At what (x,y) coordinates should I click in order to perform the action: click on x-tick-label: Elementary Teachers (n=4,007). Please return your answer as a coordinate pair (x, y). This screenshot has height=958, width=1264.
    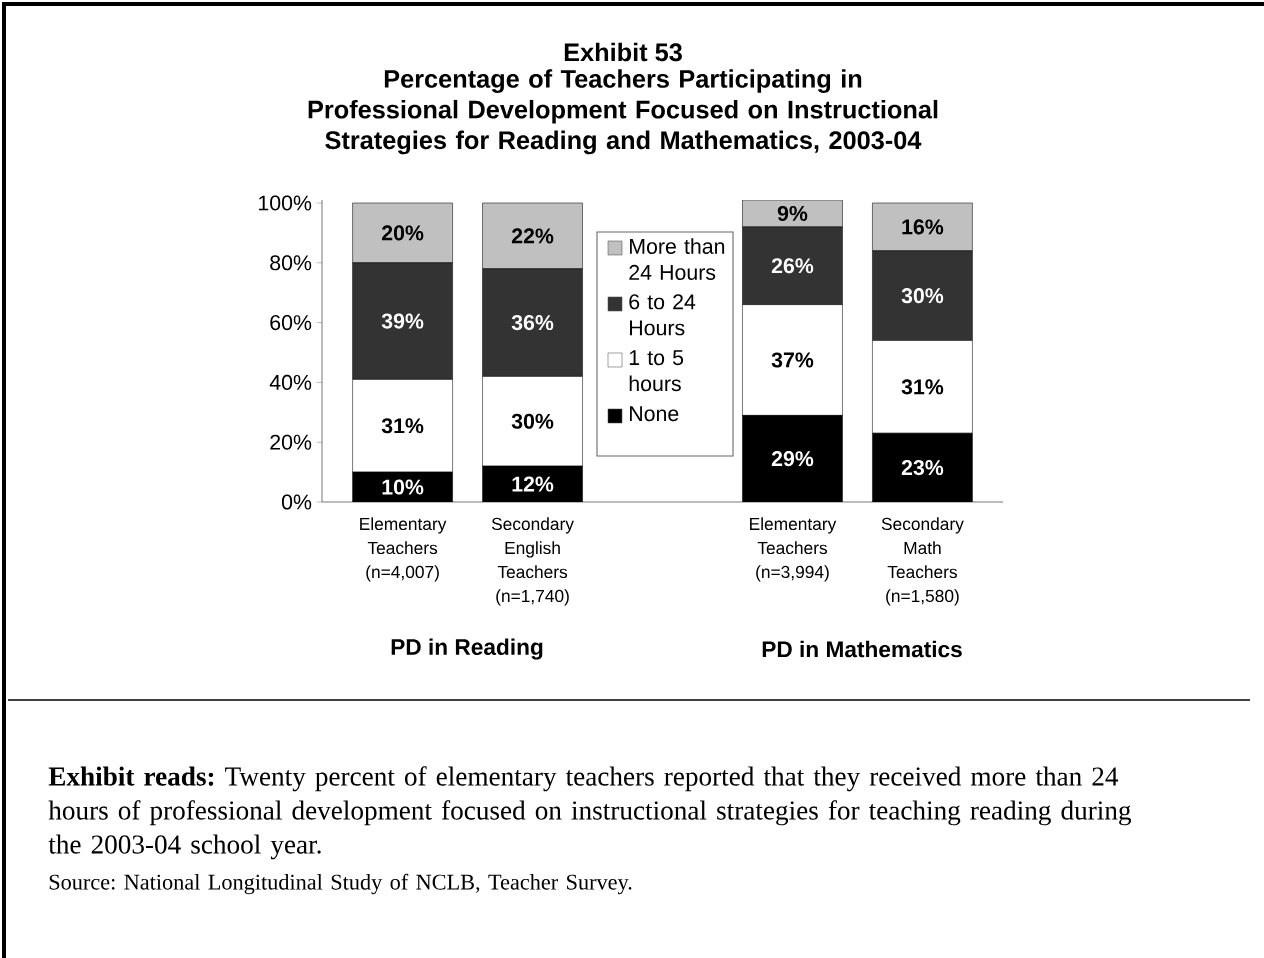
    Looking at the image, I should click on (403, 549).